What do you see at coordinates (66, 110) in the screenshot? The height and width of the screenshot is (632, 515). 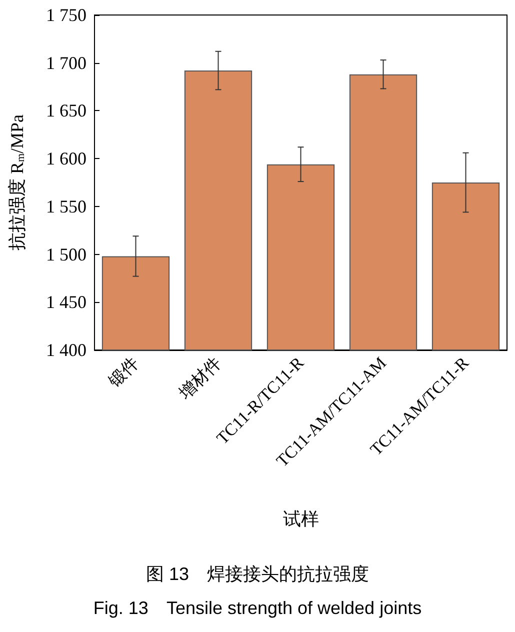 I see `y-tick-label: 1 650` at bounding box center [66, 110].